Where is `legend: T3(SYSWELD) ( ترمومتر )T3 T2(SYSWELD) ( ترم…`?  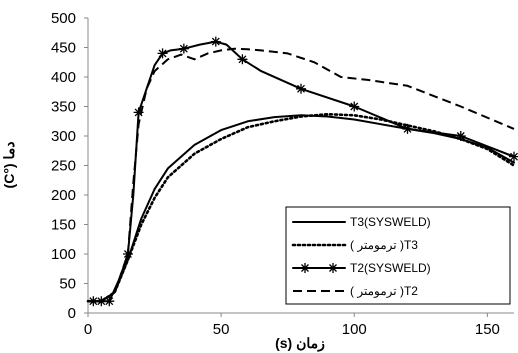 legend: T3(SYSWELD) ( ترمومتر )T3 T2(SYSWELD) ( ترم… is located at coordinates (398, 255).